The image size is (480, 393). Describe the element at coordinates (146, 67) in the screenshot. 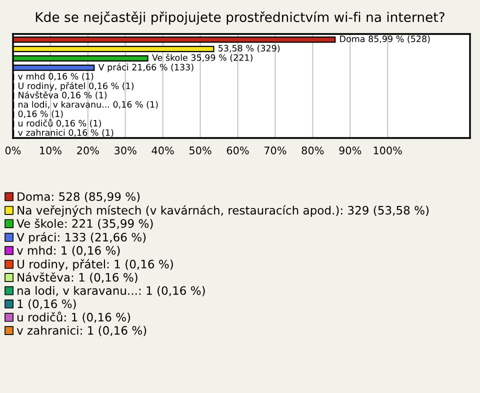

I see `data-label: V práci 21,66 % (133)` at that location.